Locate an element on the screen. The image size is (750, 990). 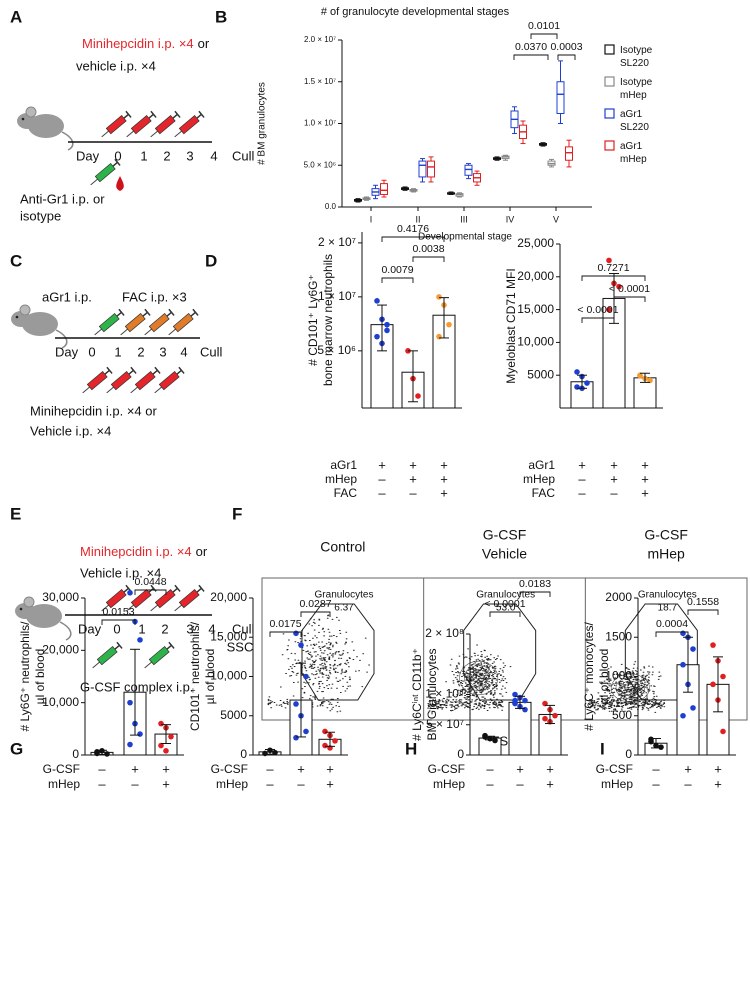
panel-label: E is located at coordinates (15, 513).